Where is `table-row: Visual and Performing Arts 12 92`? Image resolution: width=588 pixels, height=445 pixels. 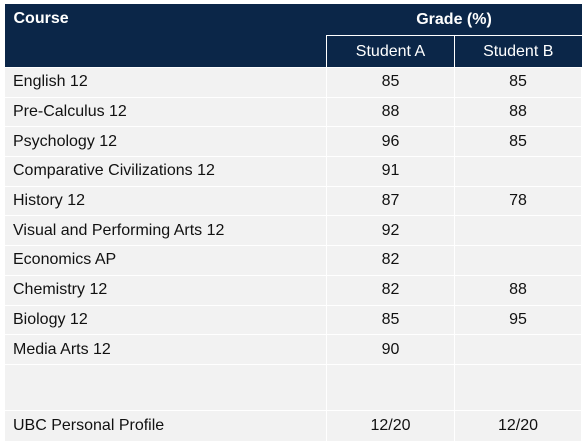
table-row: Visual and Performing Arts 12 92 is located at coordinates (293, 231).